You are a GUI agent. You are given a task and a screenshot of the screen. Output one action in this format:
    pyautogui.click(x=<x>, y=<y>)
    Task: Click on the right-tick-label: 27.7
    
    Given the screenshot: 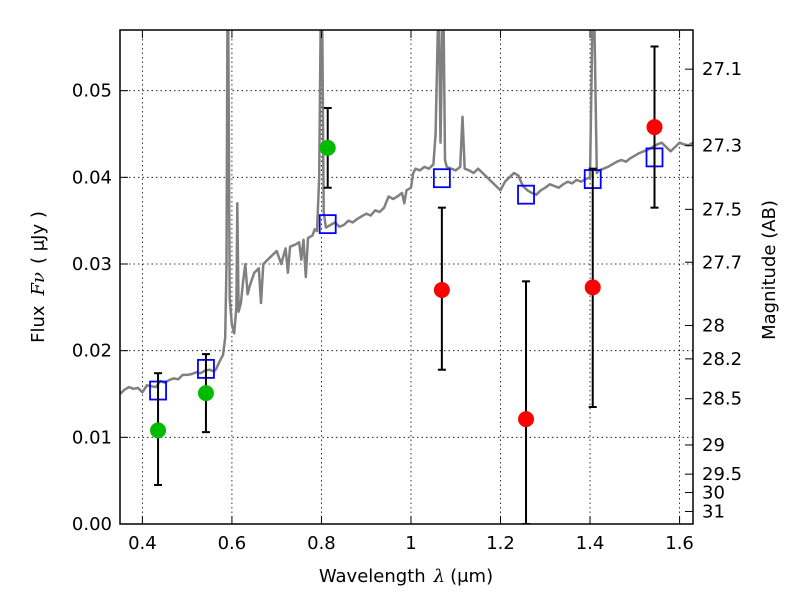 What is the action you would take?
    pyautogui.click(x=722, y=262)
    